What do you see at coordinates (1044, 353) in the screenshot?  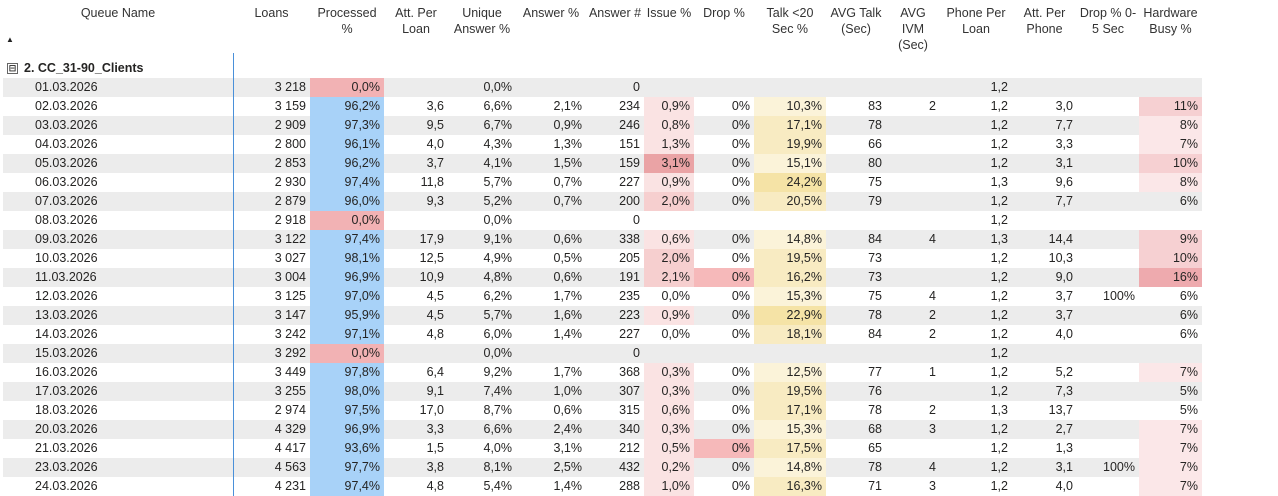 I see `cell-att_phone` at bounding box center [1044, 353].